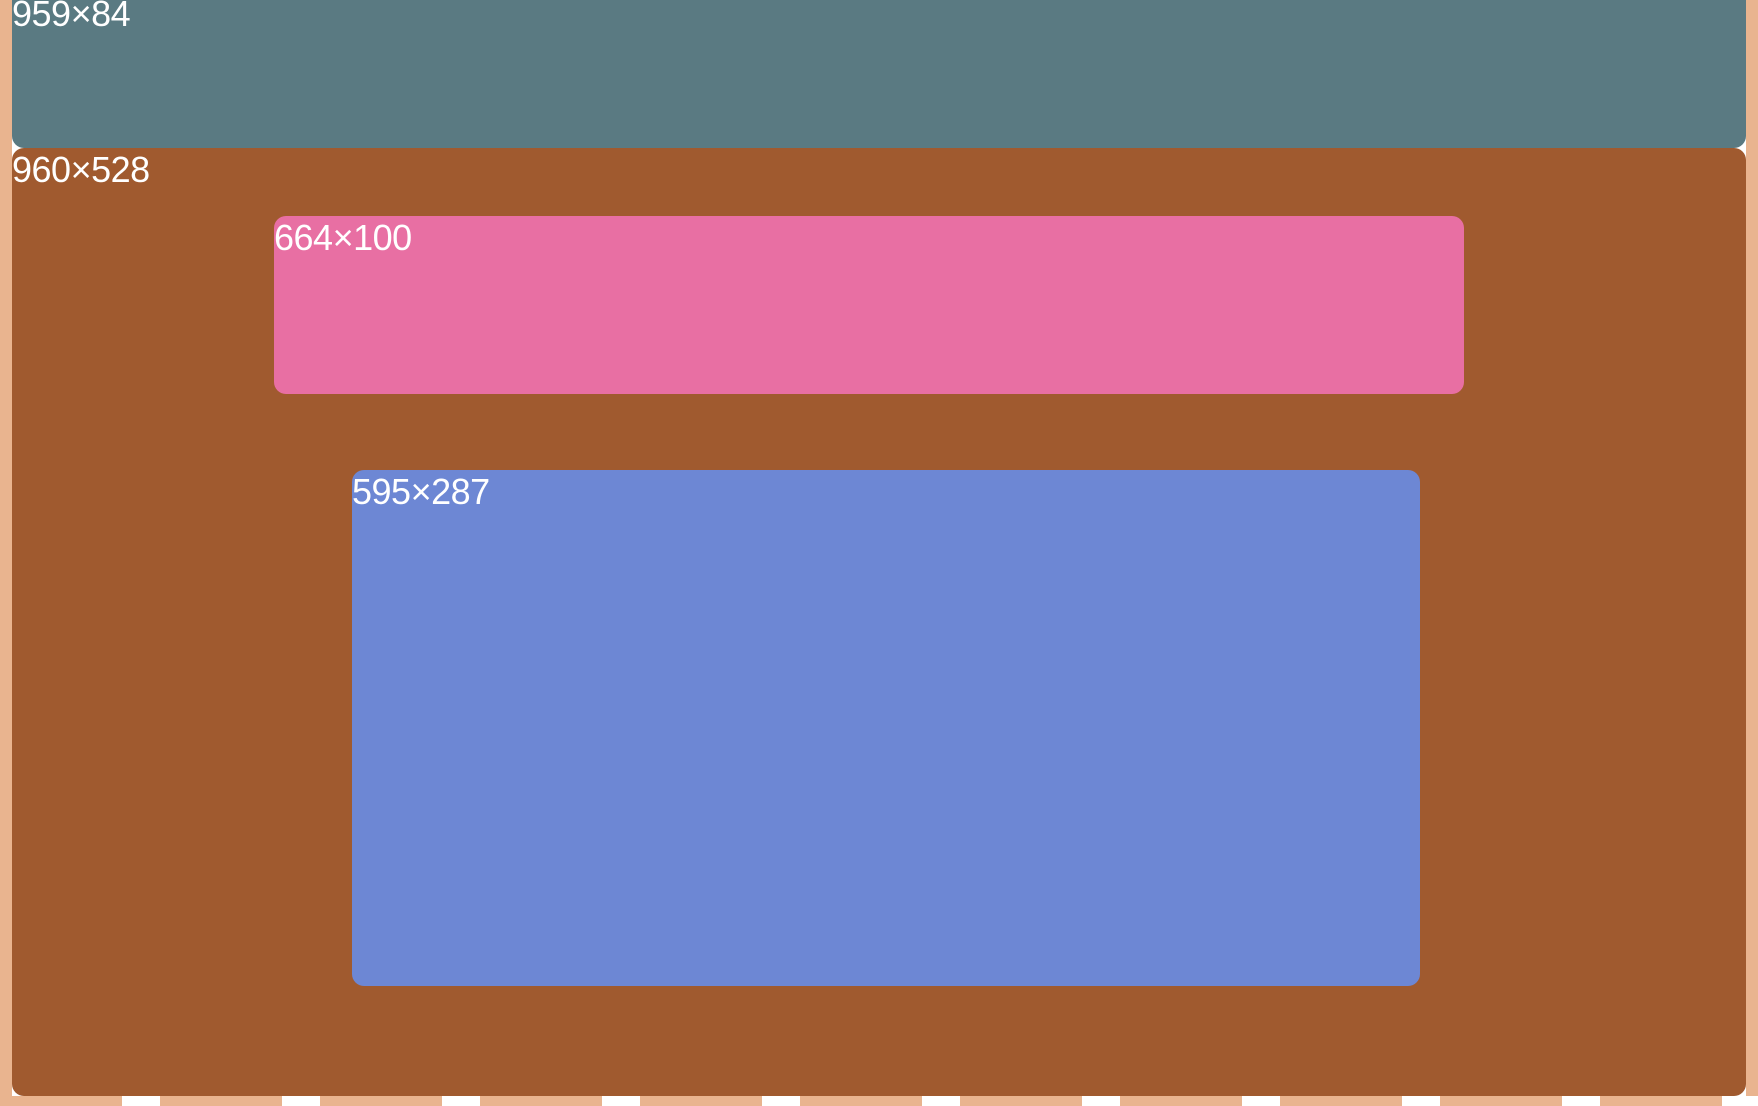  What do you see at coordinates (879, 1101) in the screenshot?
I see `bottom-stripe-pattern` at bounding box center [879, 1101].